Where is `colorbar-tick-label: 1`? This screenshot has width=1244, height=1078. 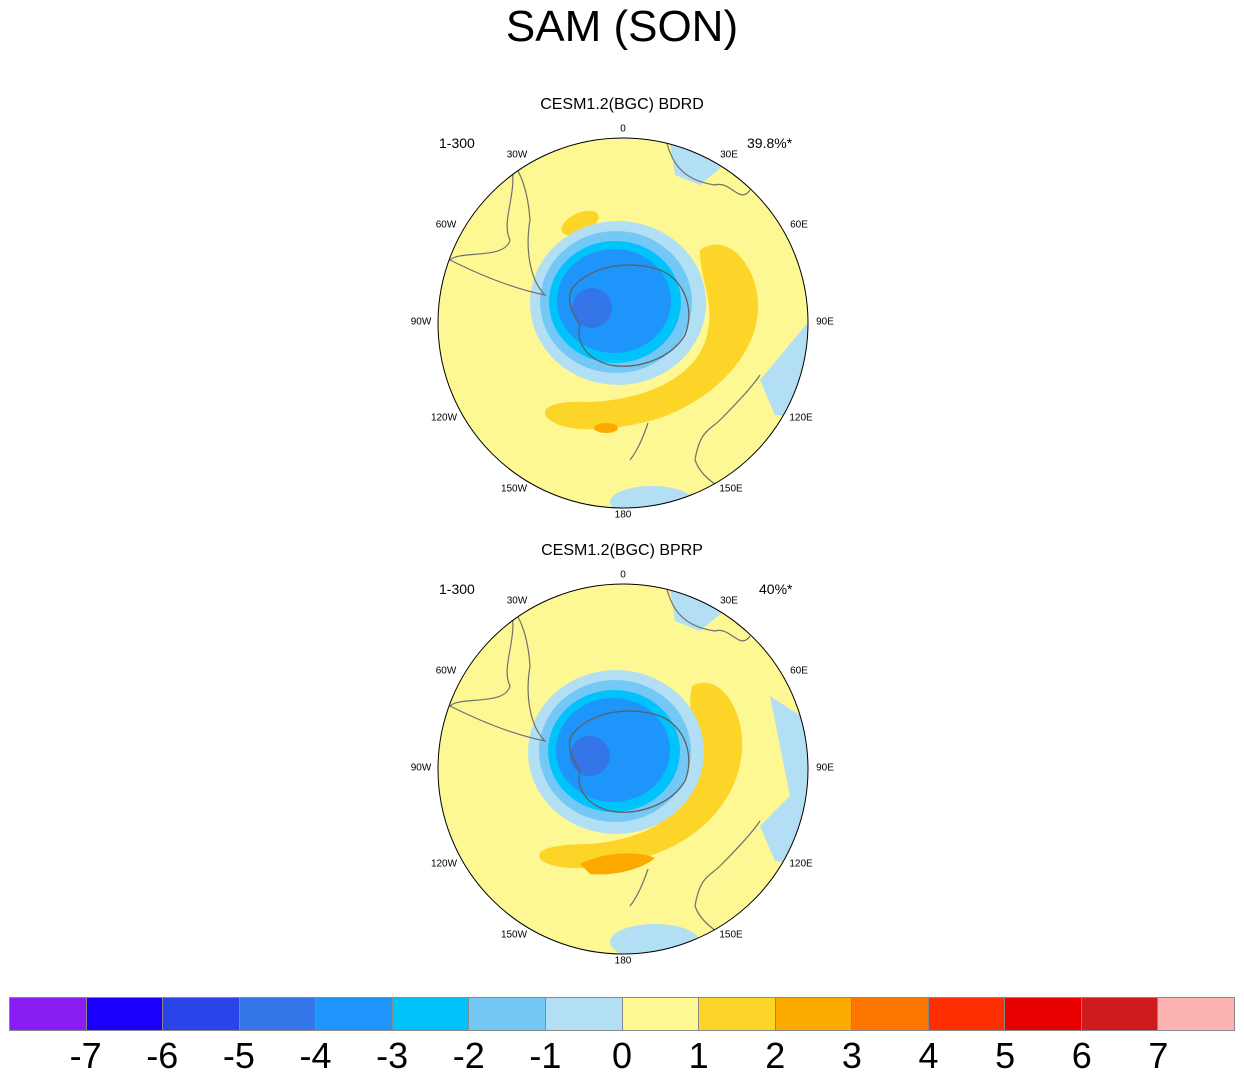
colorbar-tick-label: 1 is located at coordinates (698, 1055).